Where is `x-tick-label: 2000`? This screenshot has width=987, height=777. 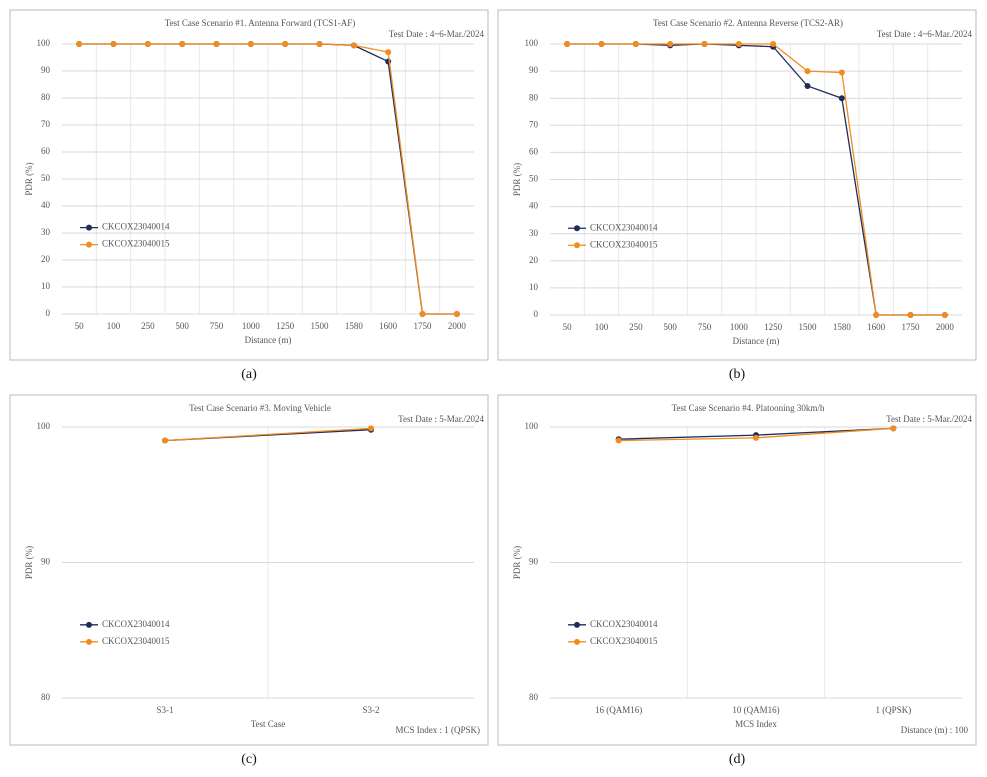 x-tick-label: 2000 is located at coordinates (457, 326).